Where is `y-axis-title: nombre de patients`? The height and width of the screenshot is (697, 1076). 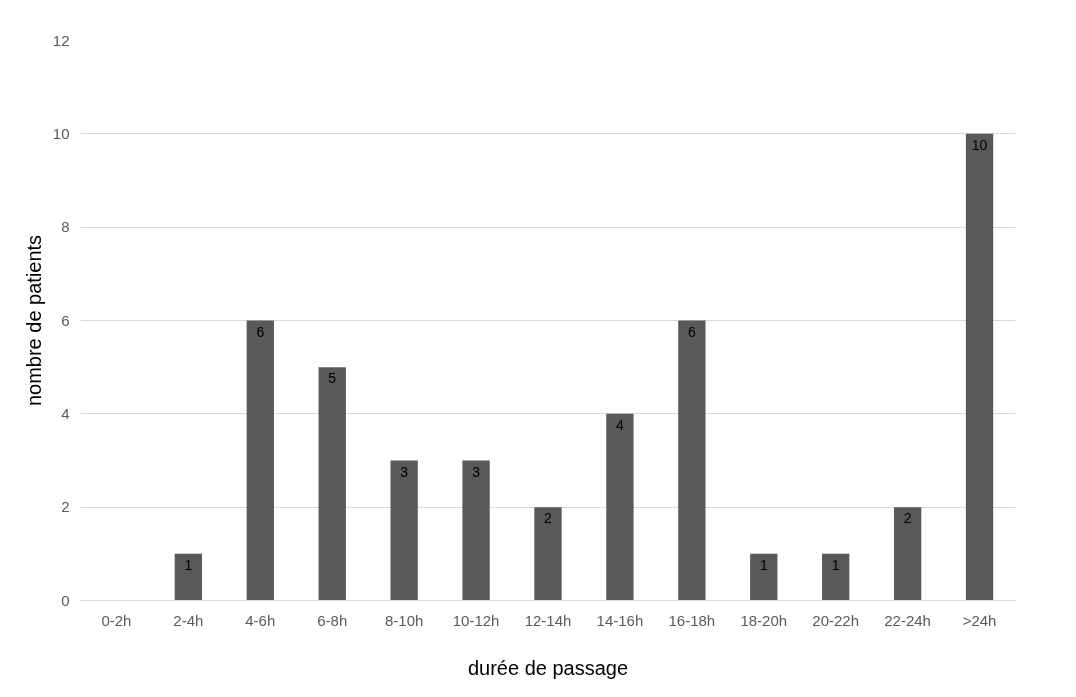
y-axis-title: nombre de patients is located at coordinates (33, 320).